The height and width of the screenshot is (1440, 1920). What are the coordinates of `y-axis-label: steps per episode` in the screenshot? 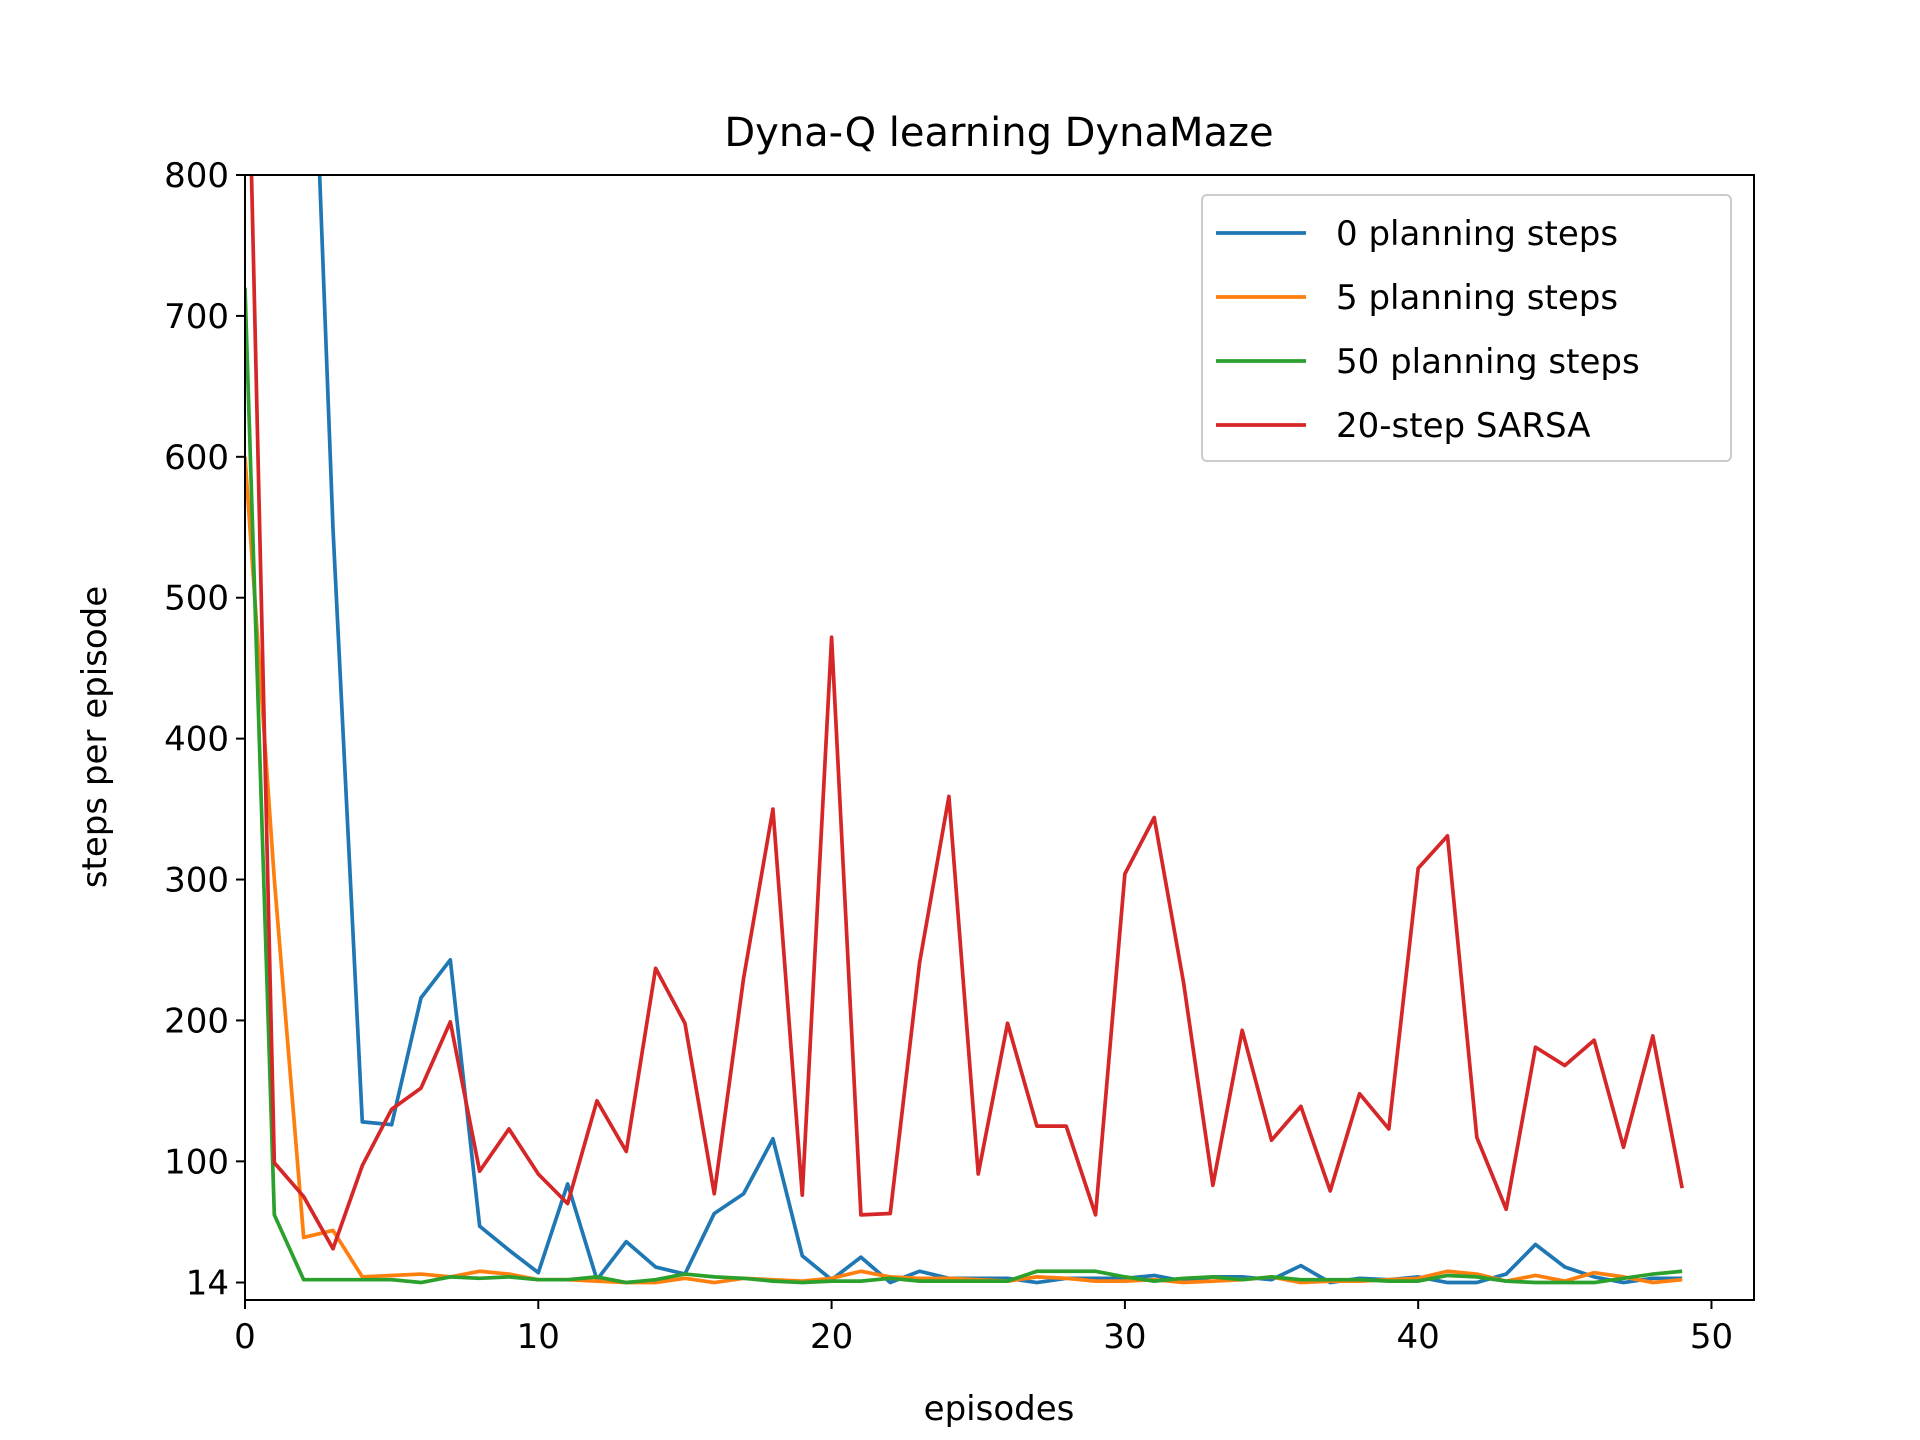 It's located at (95, 737).